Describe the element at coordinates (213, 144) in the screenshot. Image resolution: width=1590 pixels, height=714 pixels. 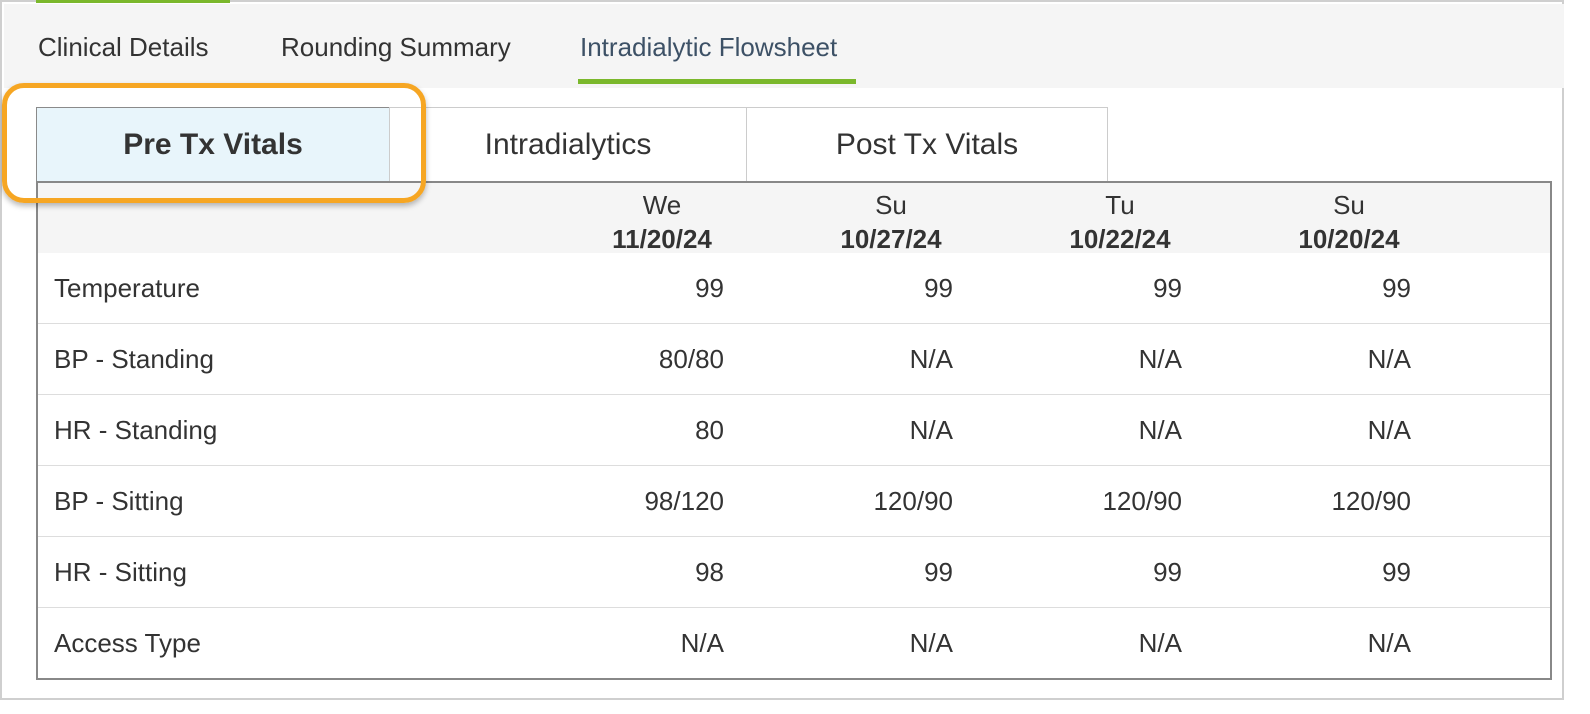
I see `subtab-pre-tx-vitals: Pre Tx Vitals` at that location.